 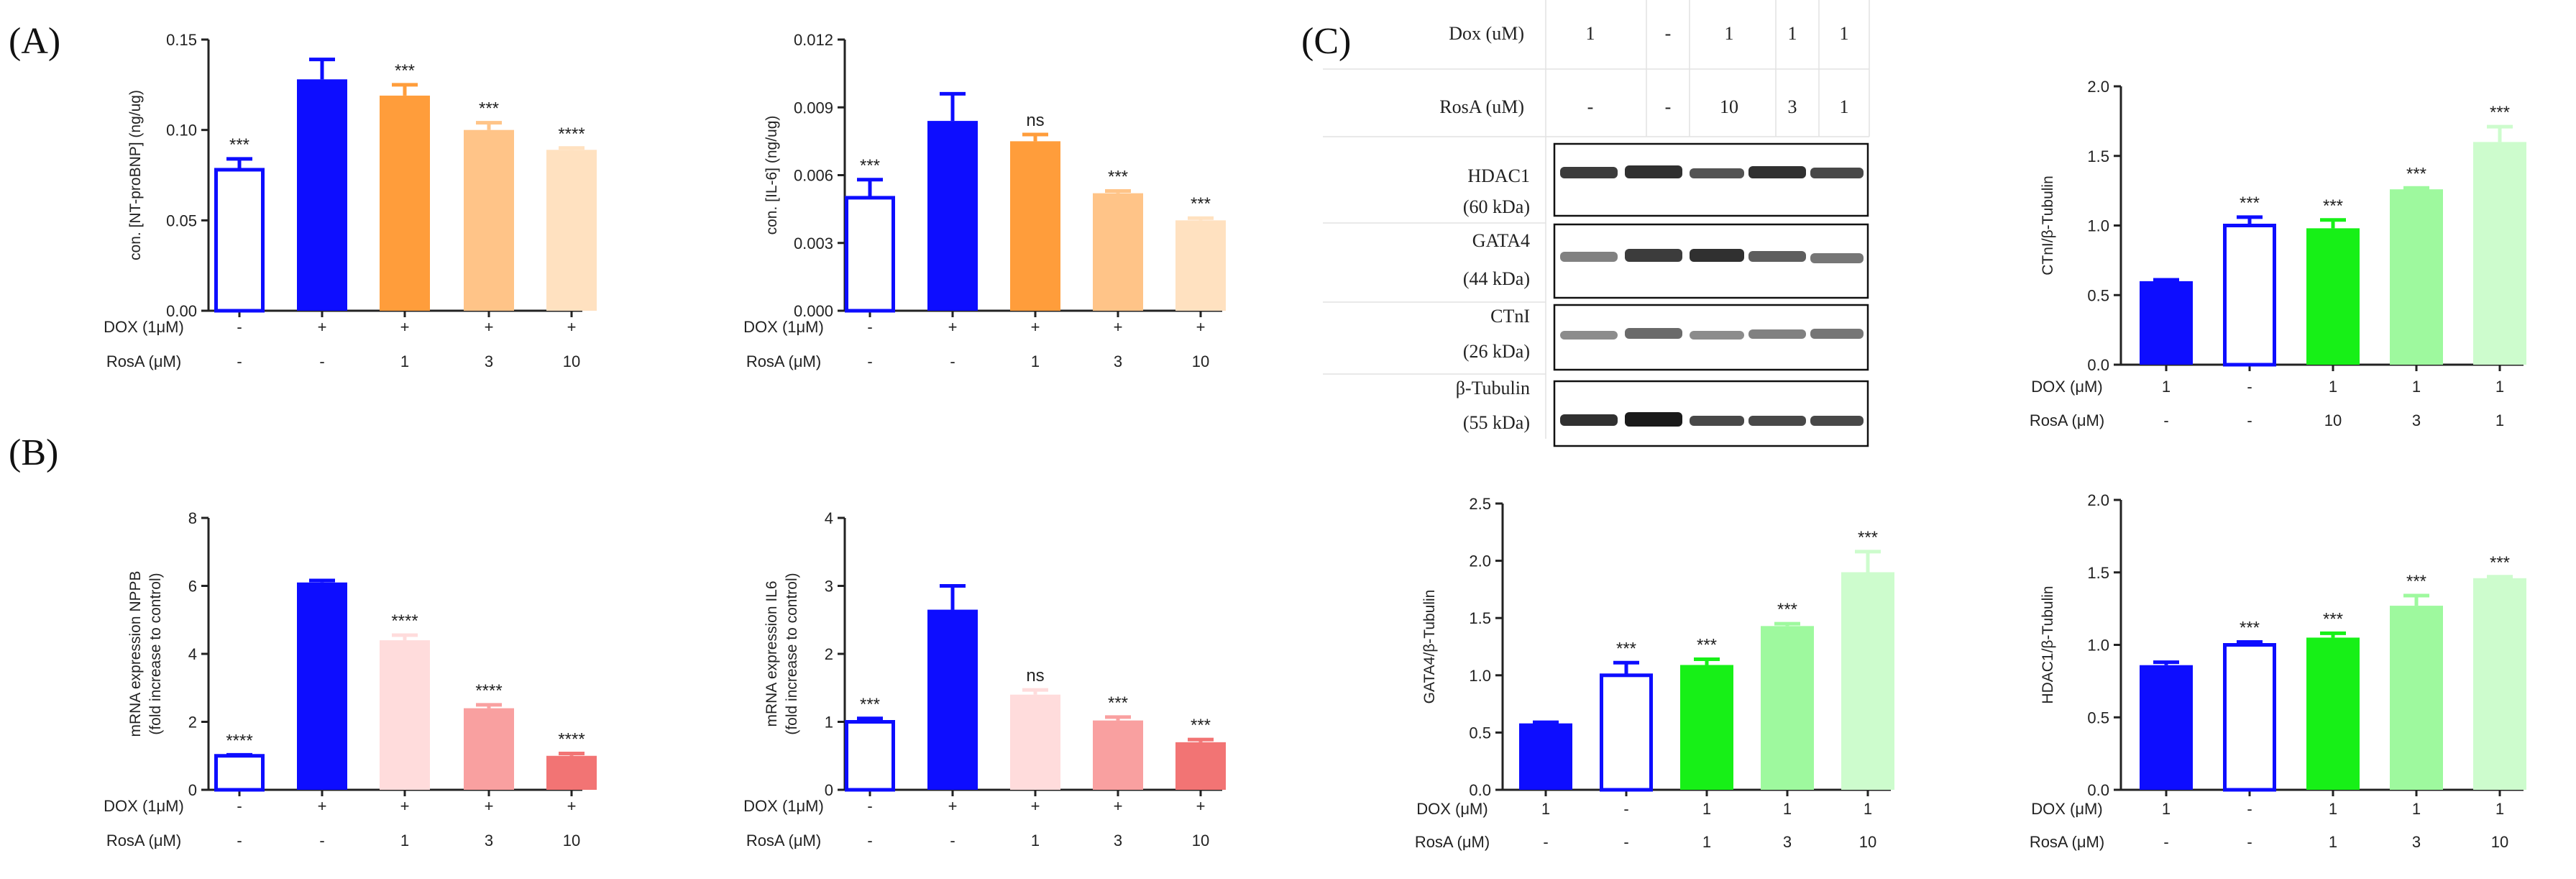 I want to click on y-tick-label: 4, so click(x=829, y=518).